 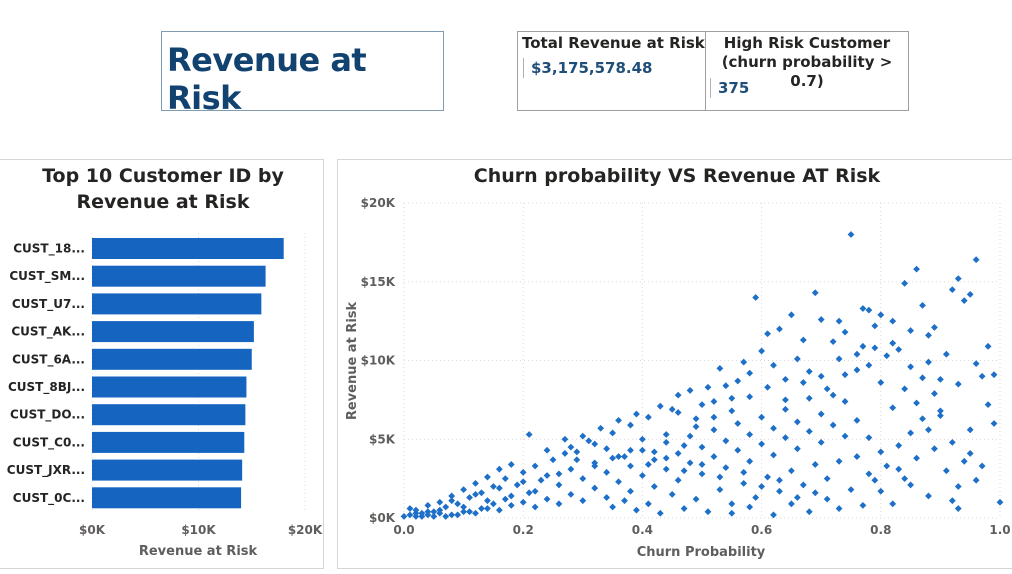 I want to click on x-tick-label: $10K, so click(x=198, y=530).